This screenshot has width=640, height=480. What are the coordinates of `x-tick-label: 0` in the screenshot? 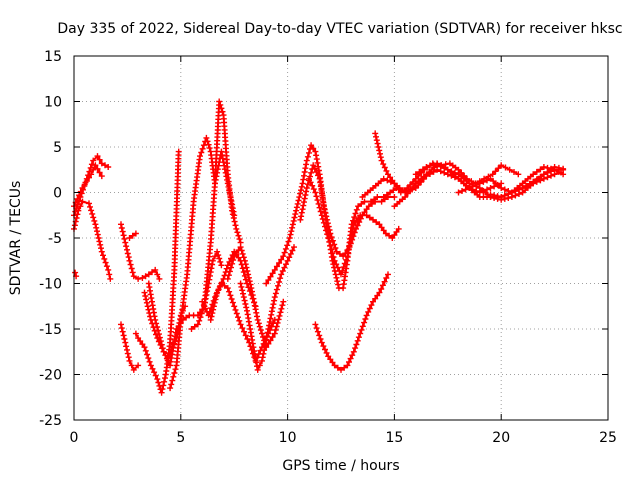 It's located at (74, 438).